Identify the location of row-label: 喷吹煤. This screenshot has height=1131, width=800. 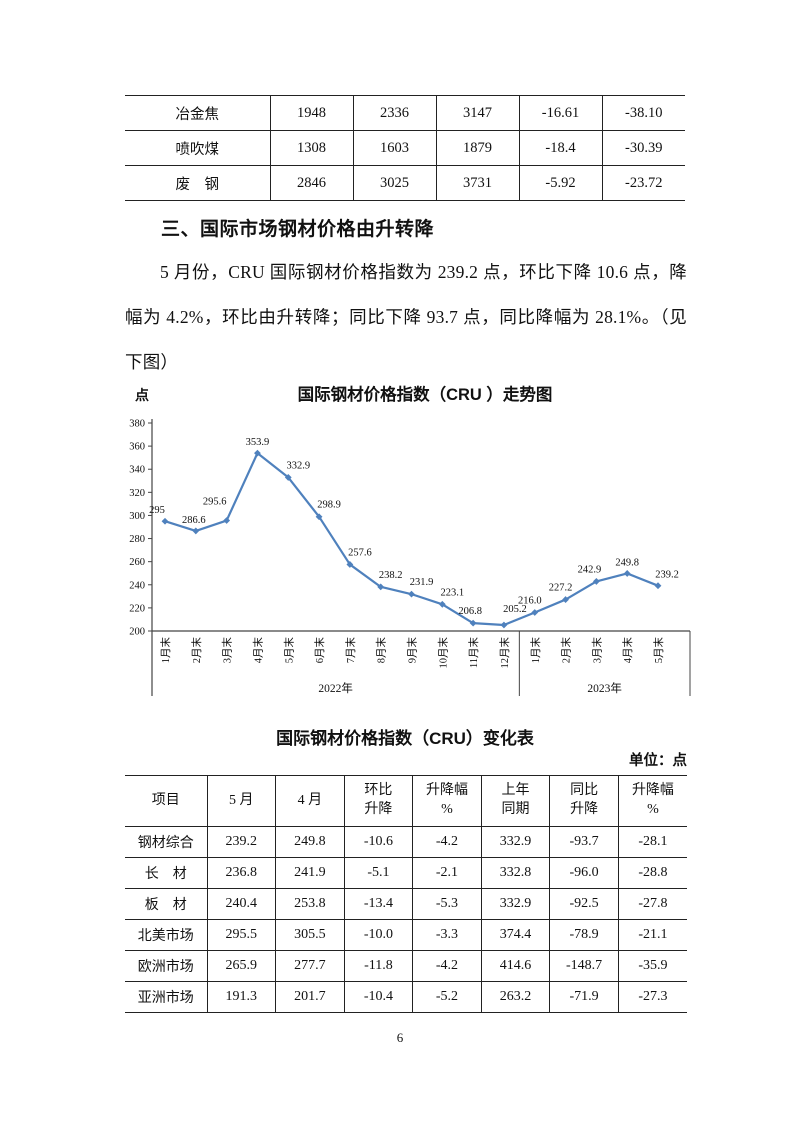
(197, 148).